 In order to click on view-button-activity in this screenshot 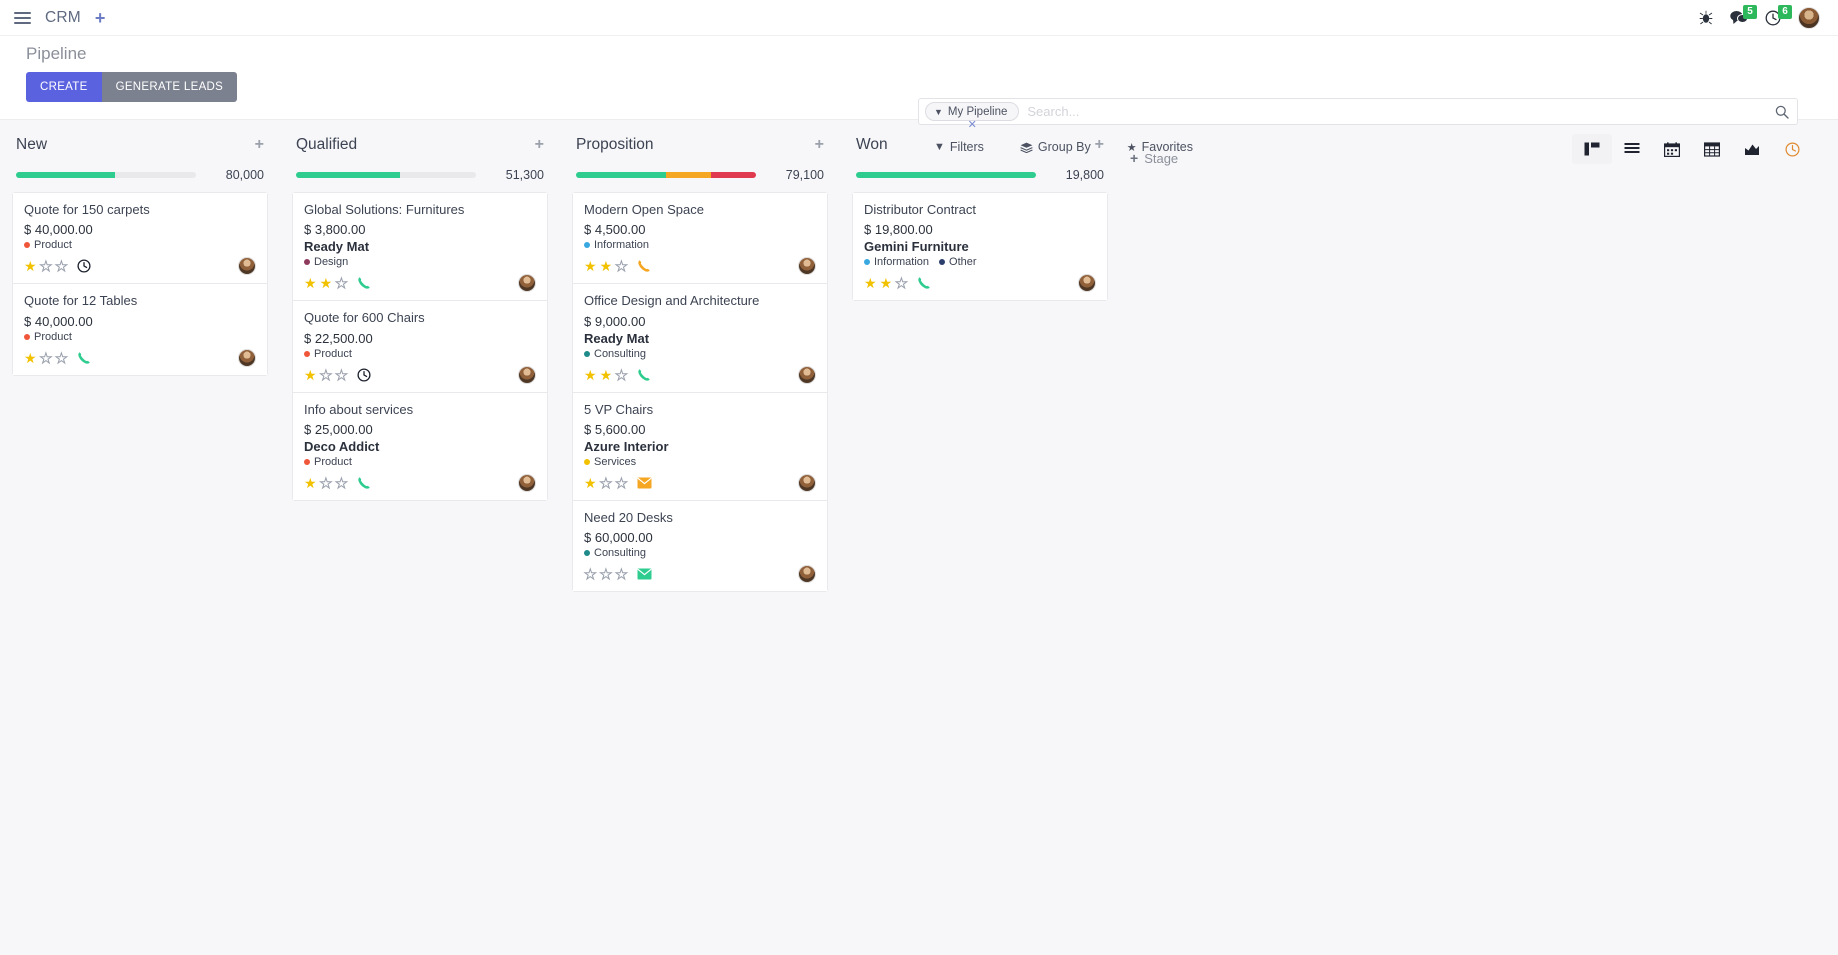, I will do `click(1792, 149)`.